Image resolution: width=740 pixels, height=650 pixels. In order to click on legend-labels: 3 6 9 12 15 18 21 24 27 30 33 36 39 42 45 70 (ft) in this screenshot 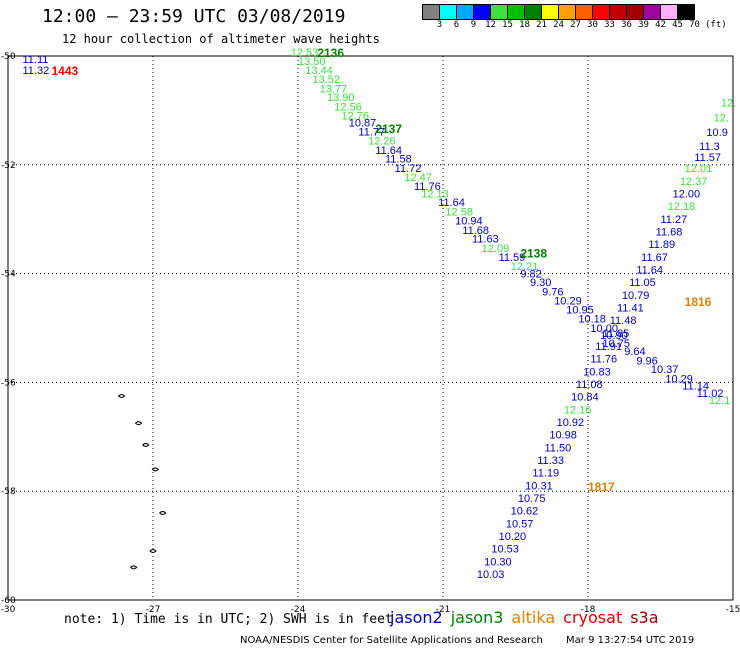, I will do `click(579, 25)`.